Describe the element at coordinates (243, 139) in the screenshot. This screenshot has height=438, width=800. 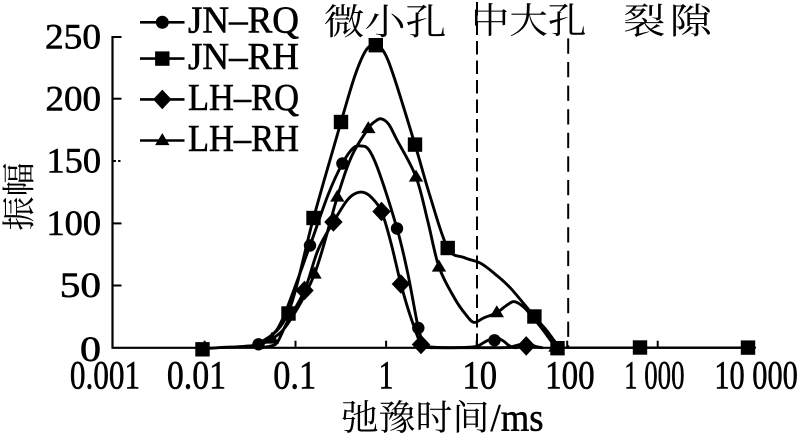
I see `svg-text: LH–RH` at that location.